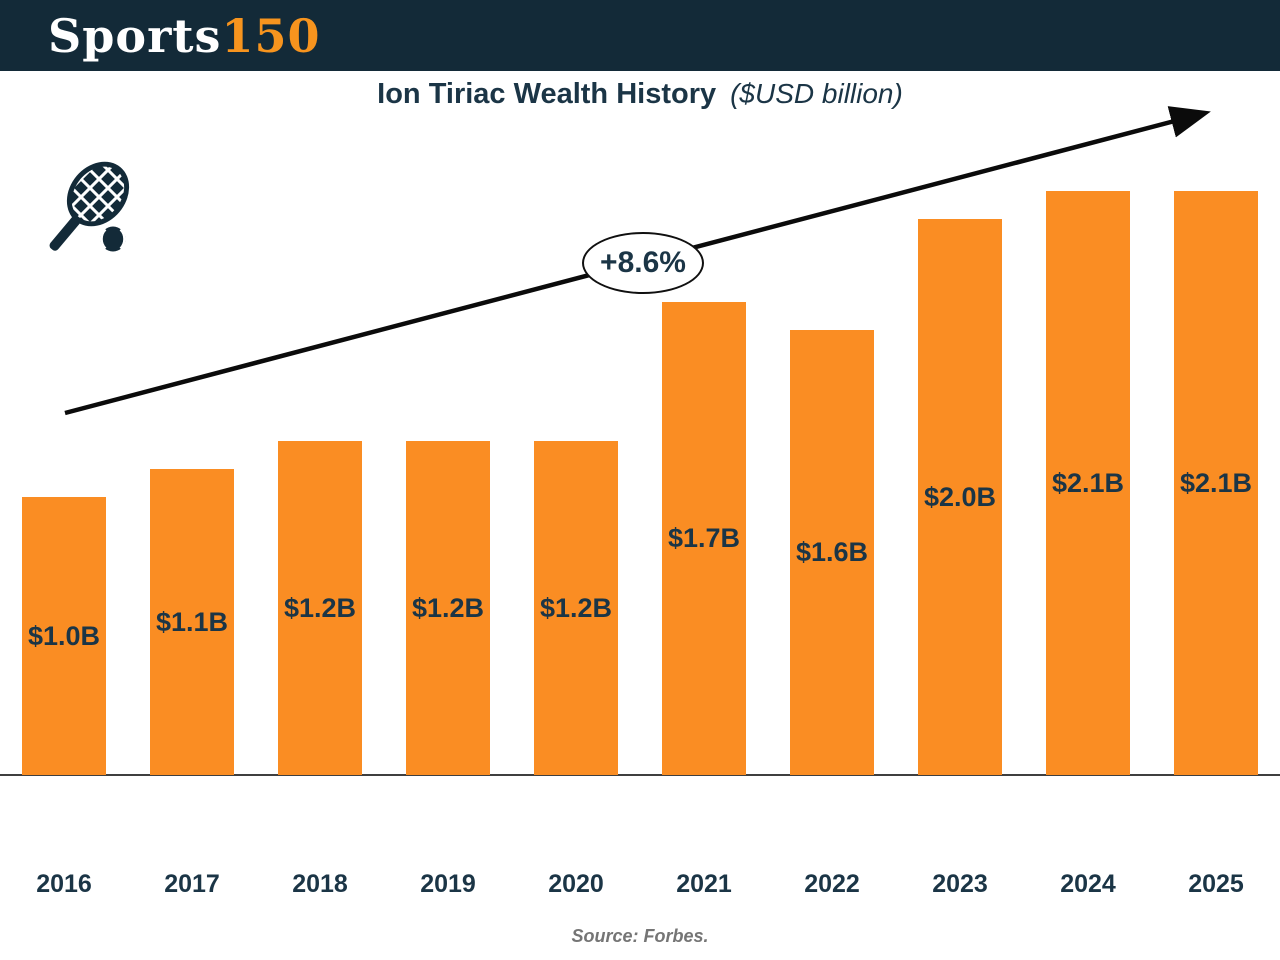 The image size is (1280, 960). What do you see at coordinates (640, 884) in the screenshot?
I see `x-axis-labels: 2016 2017 2018 2019 2020 2021 2022 2023 2024 2025` at bounding box center [640, 884].